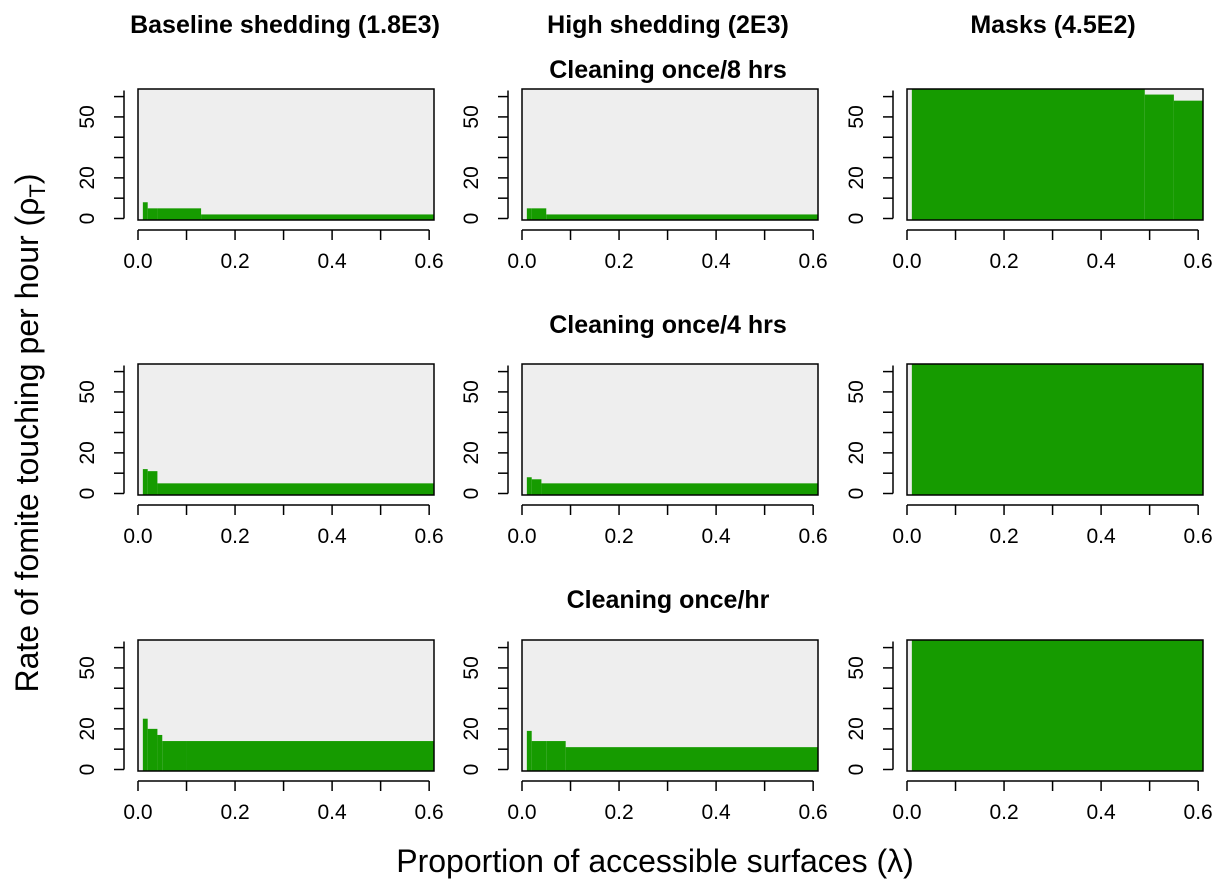 This screenshot has width=1225, height=886. I want to click on row-title-cleaning-8hrs: Cleaning once/8 hrs, so click(668, 70).